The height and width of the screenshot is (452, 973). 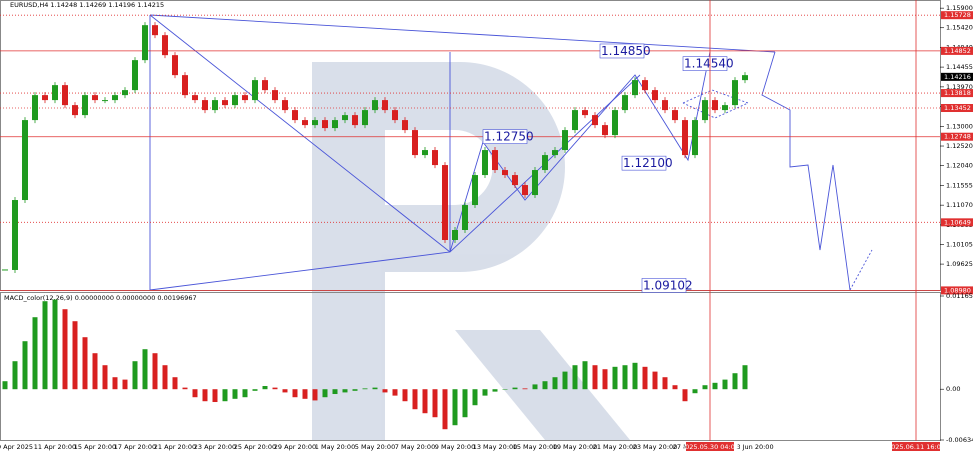 I want to click on y-tick-label: 1.15900, so click(x=959, y=8).